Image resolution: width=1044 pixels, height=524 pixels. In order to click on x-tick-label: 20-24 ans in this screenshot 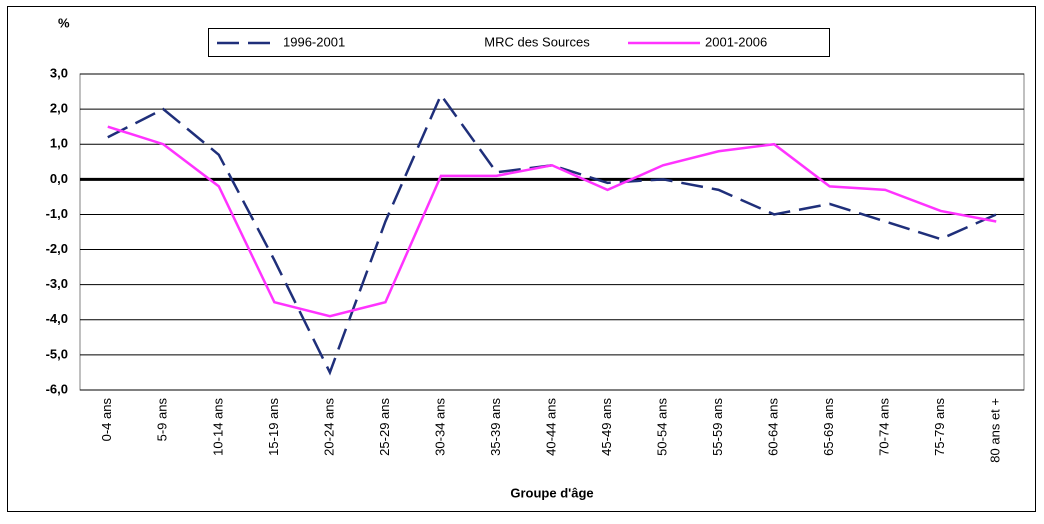, I will do `click(328, 427)`.